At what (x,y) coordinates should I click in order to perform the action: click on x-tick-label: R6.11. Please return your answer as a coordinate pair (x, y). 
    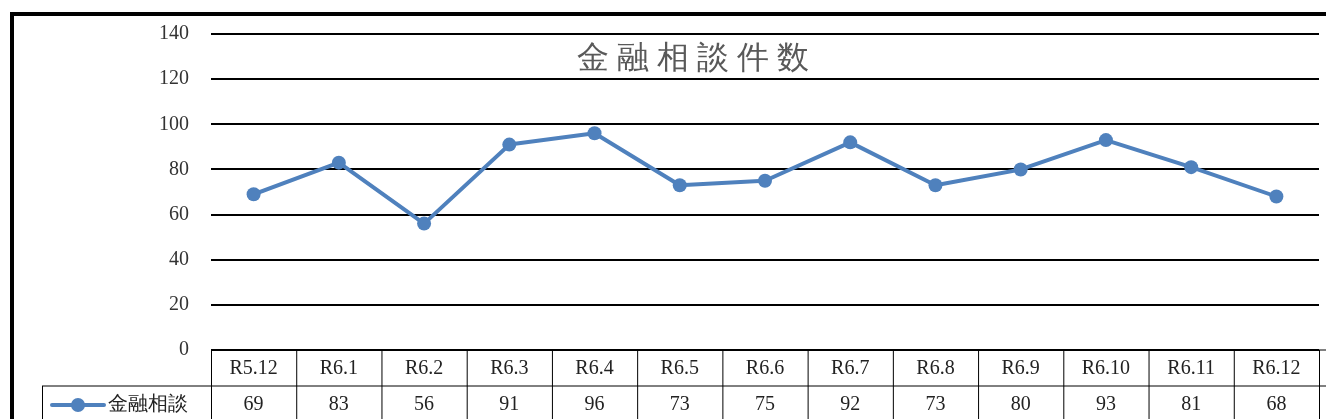
    Looking at the image, I should click on (1191, 367).